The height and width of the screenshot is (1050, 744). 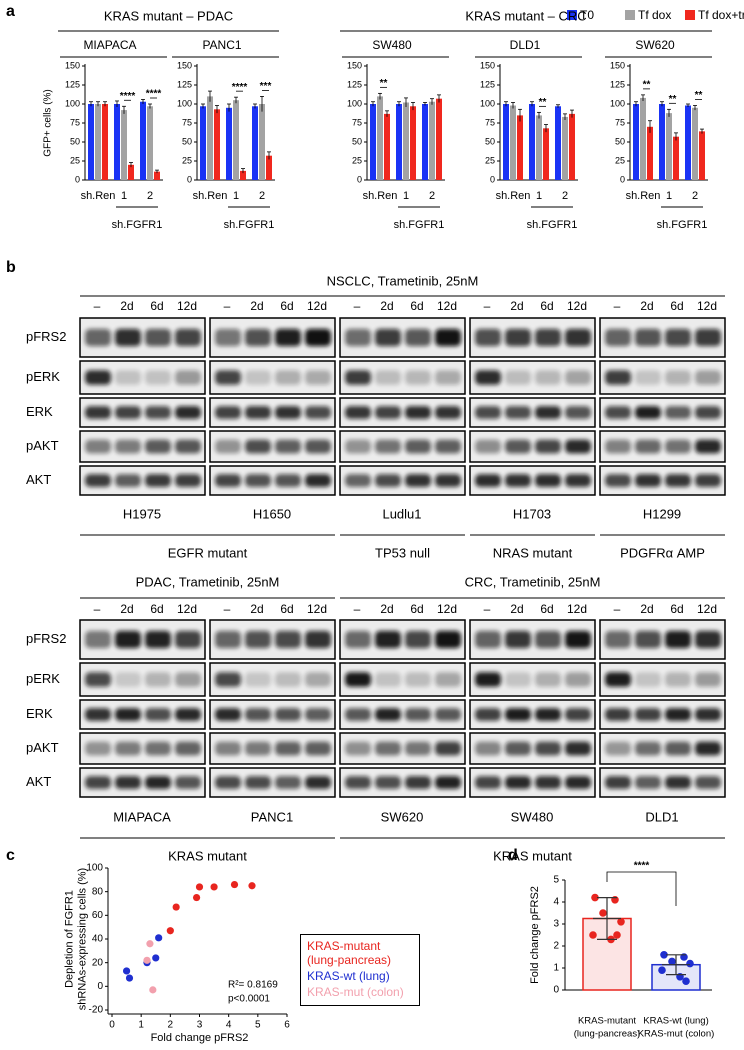 I want to click on cell-line-label: H1703, so click(x=532, y=513).